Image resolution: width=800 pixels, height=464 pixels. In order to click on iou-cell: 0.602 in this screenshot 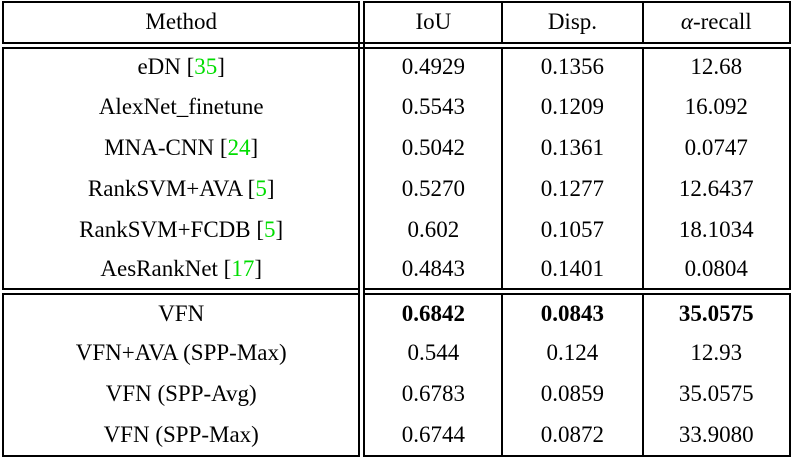, I will do `click(432, 230)`.